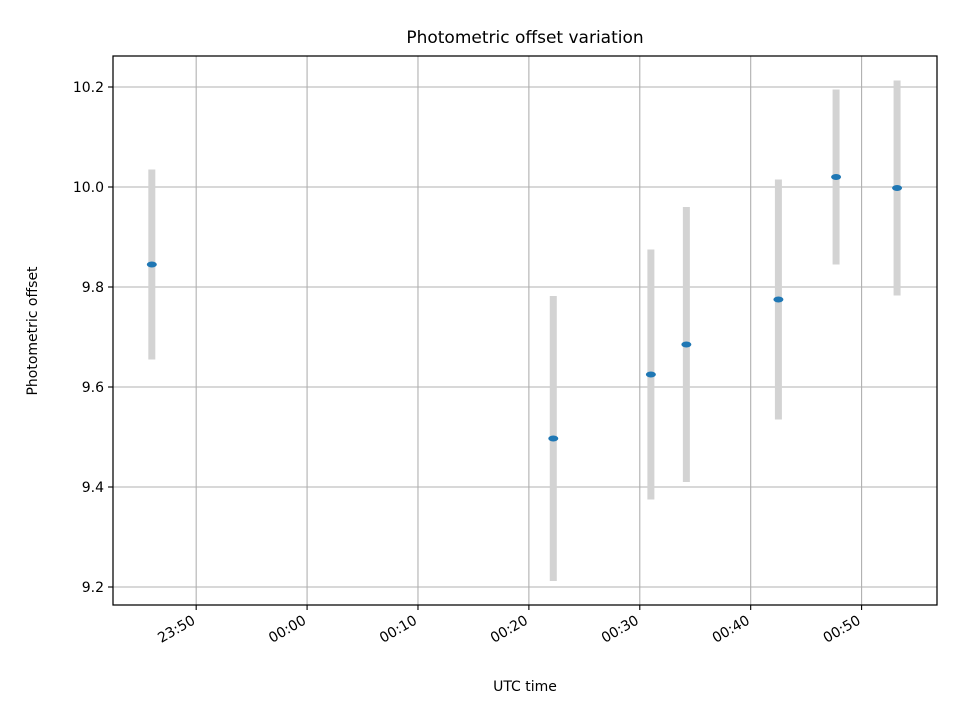  Describe the element at coordinates (93, 588) in the screenshot. I see `y-tick-label: 9.2` at that location.